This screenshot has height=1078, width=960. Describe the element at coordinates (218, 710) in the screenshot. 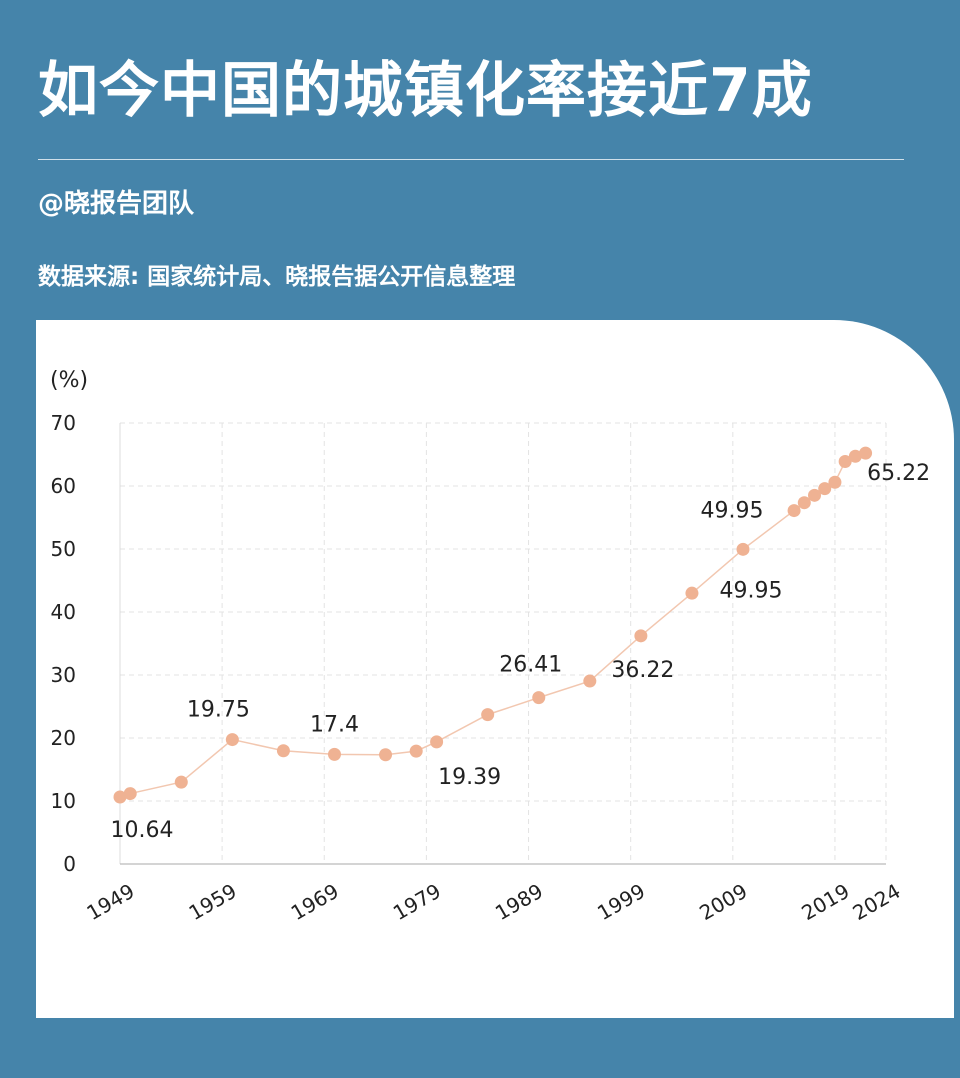

I see `data-label: 19.75` at that location.